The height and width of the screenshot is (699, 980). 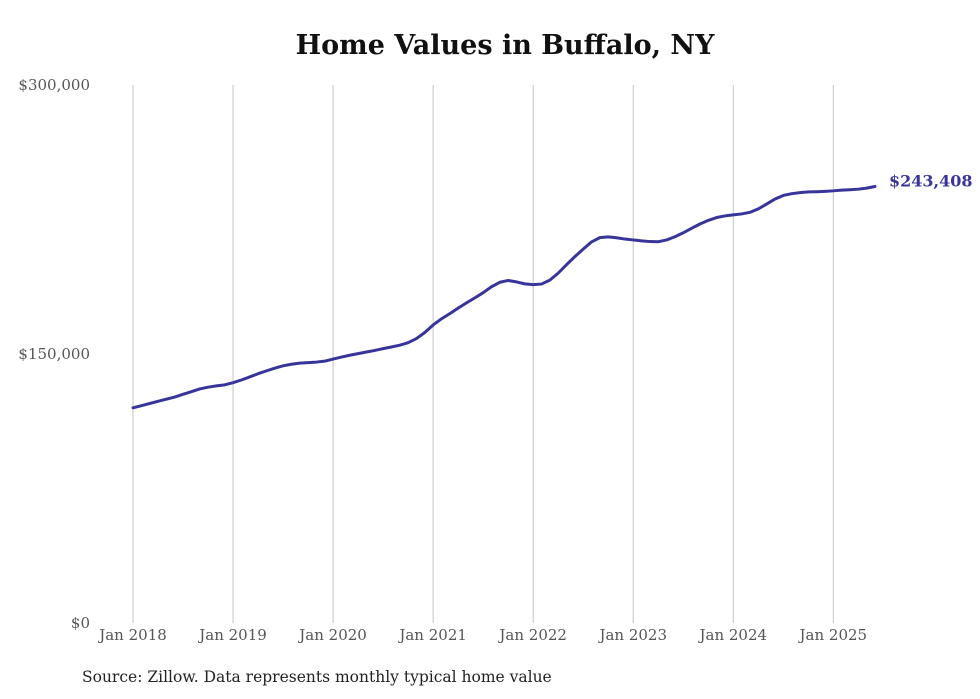 I want to click on x-tick-label: Jan 2023, so click(x=632, y=635).